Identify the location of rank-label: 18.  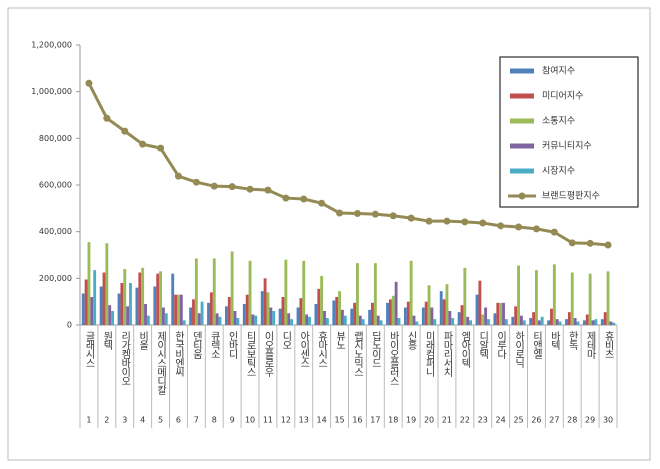
(393, 420).